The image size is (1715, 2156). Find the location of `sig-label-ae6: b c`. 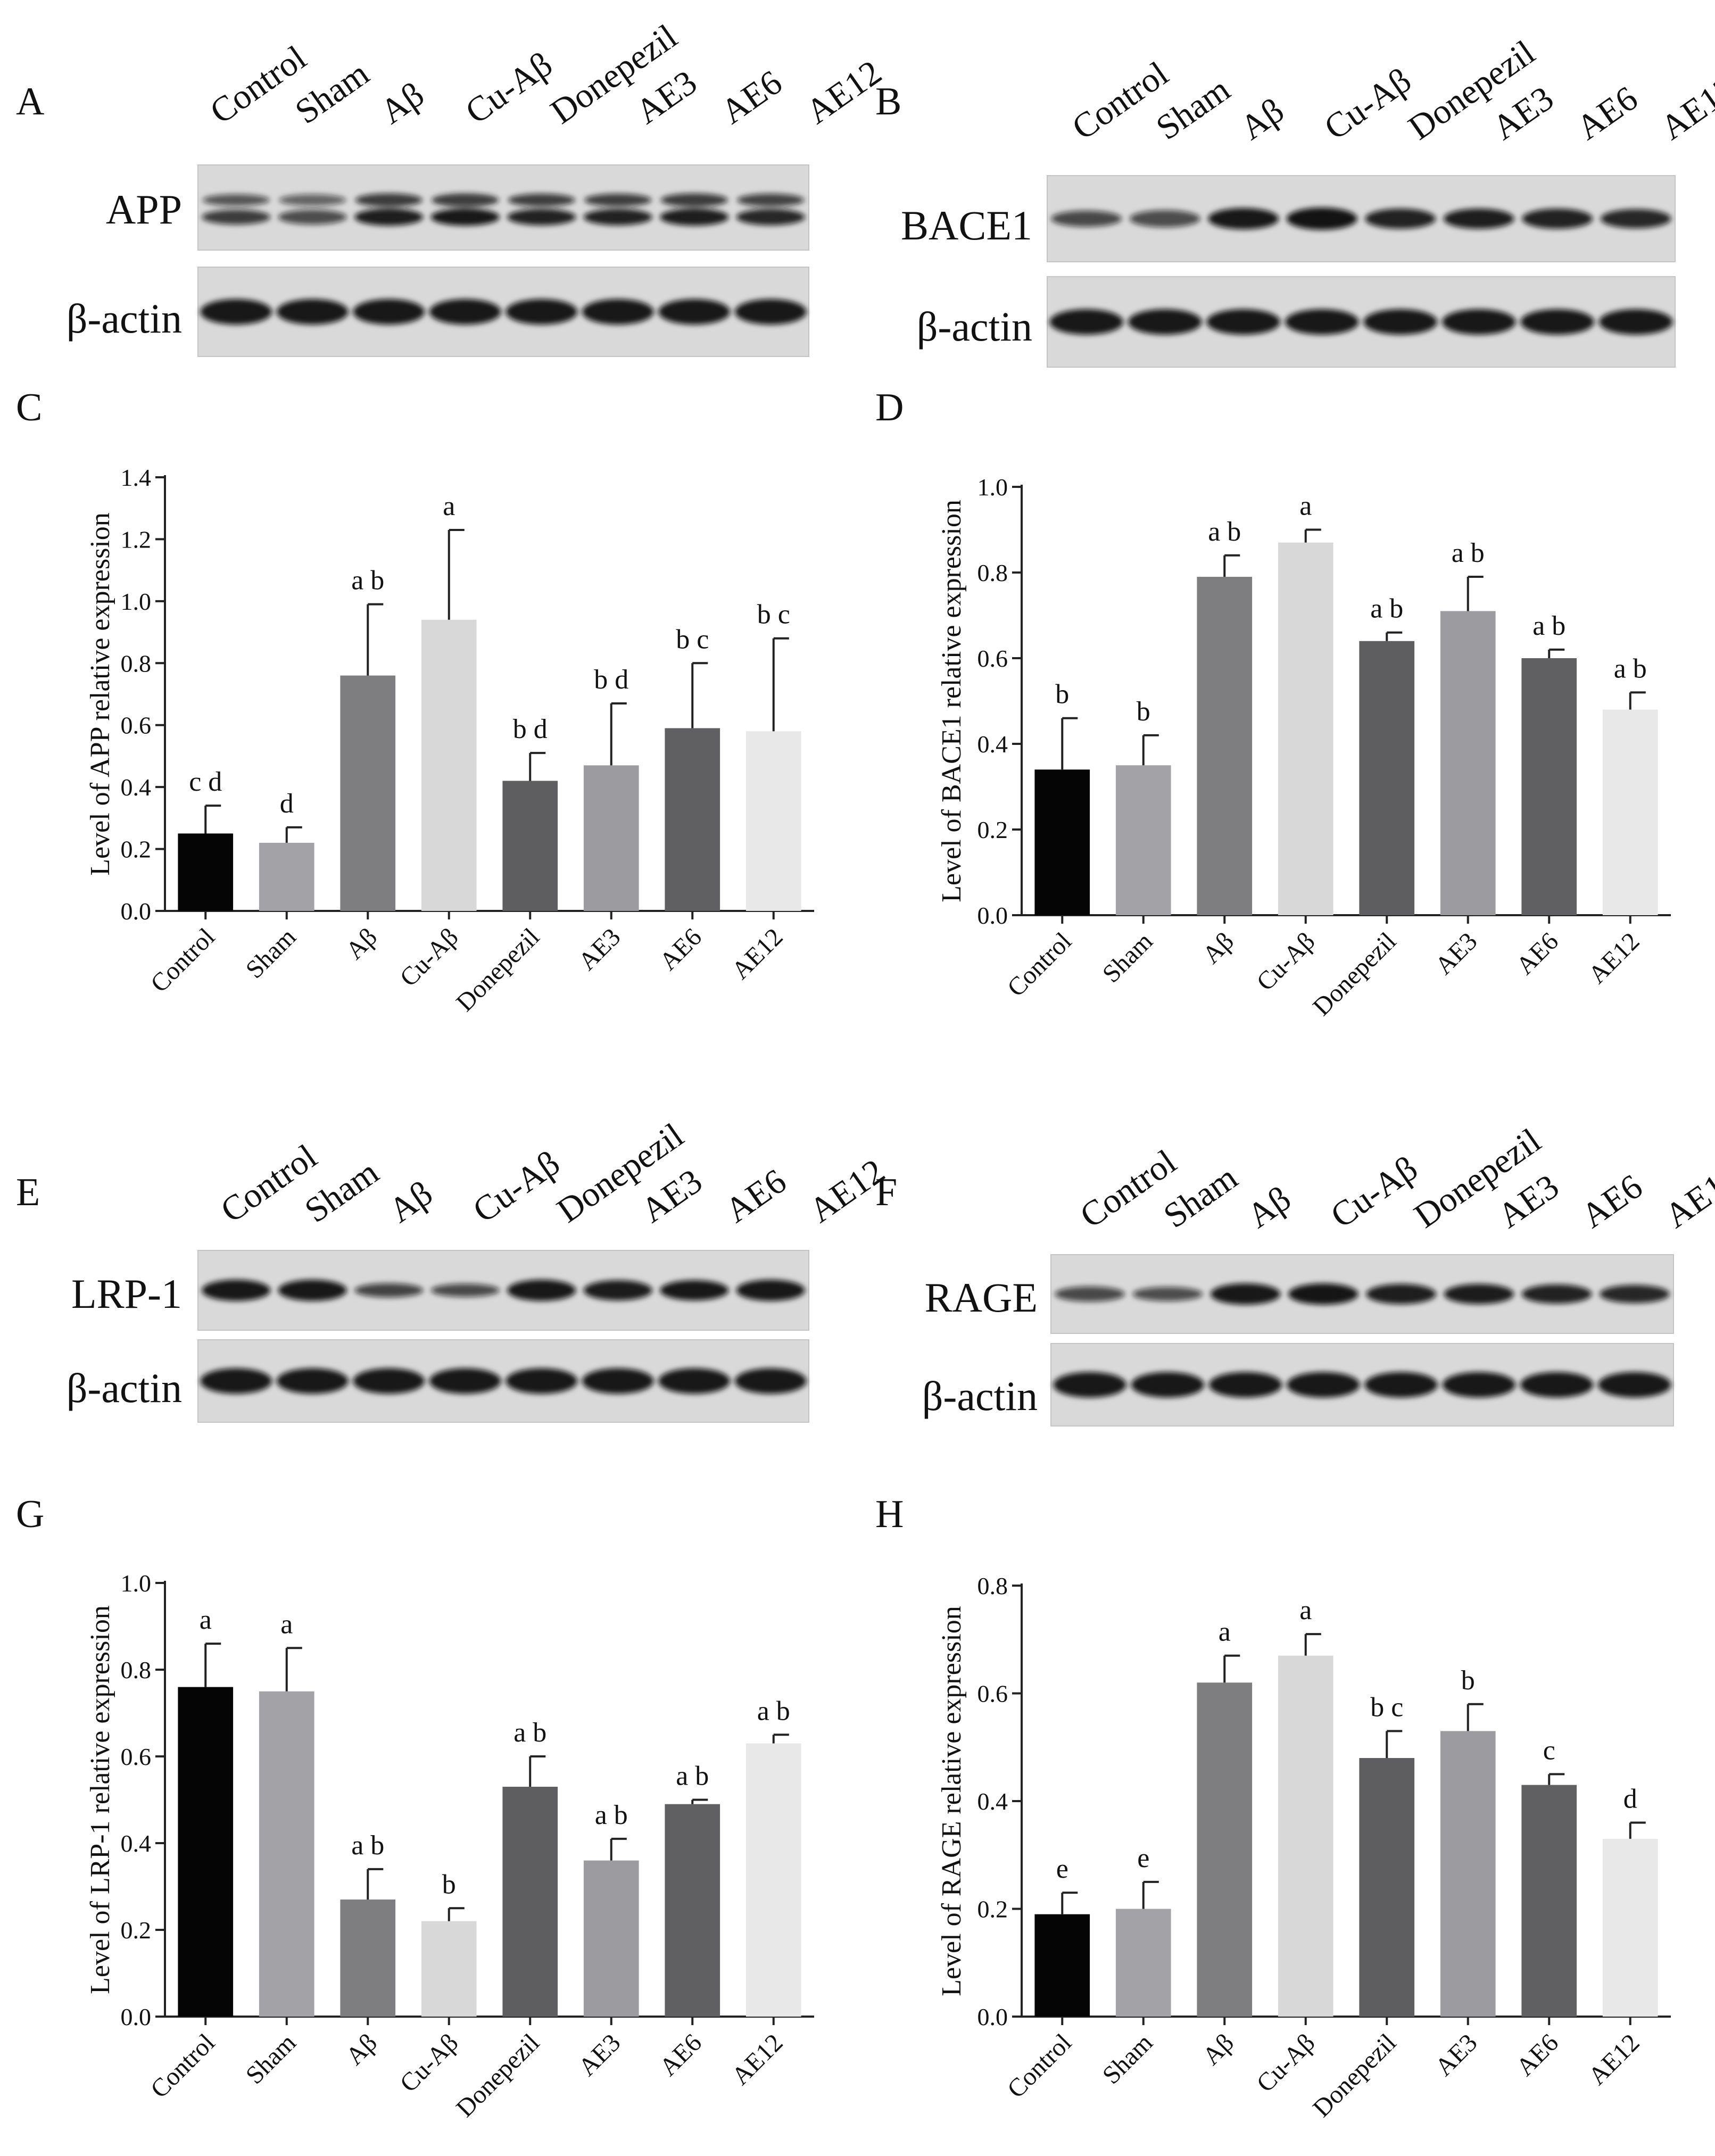

sig-label-ae6: b c is located at coordinates (692, 639).